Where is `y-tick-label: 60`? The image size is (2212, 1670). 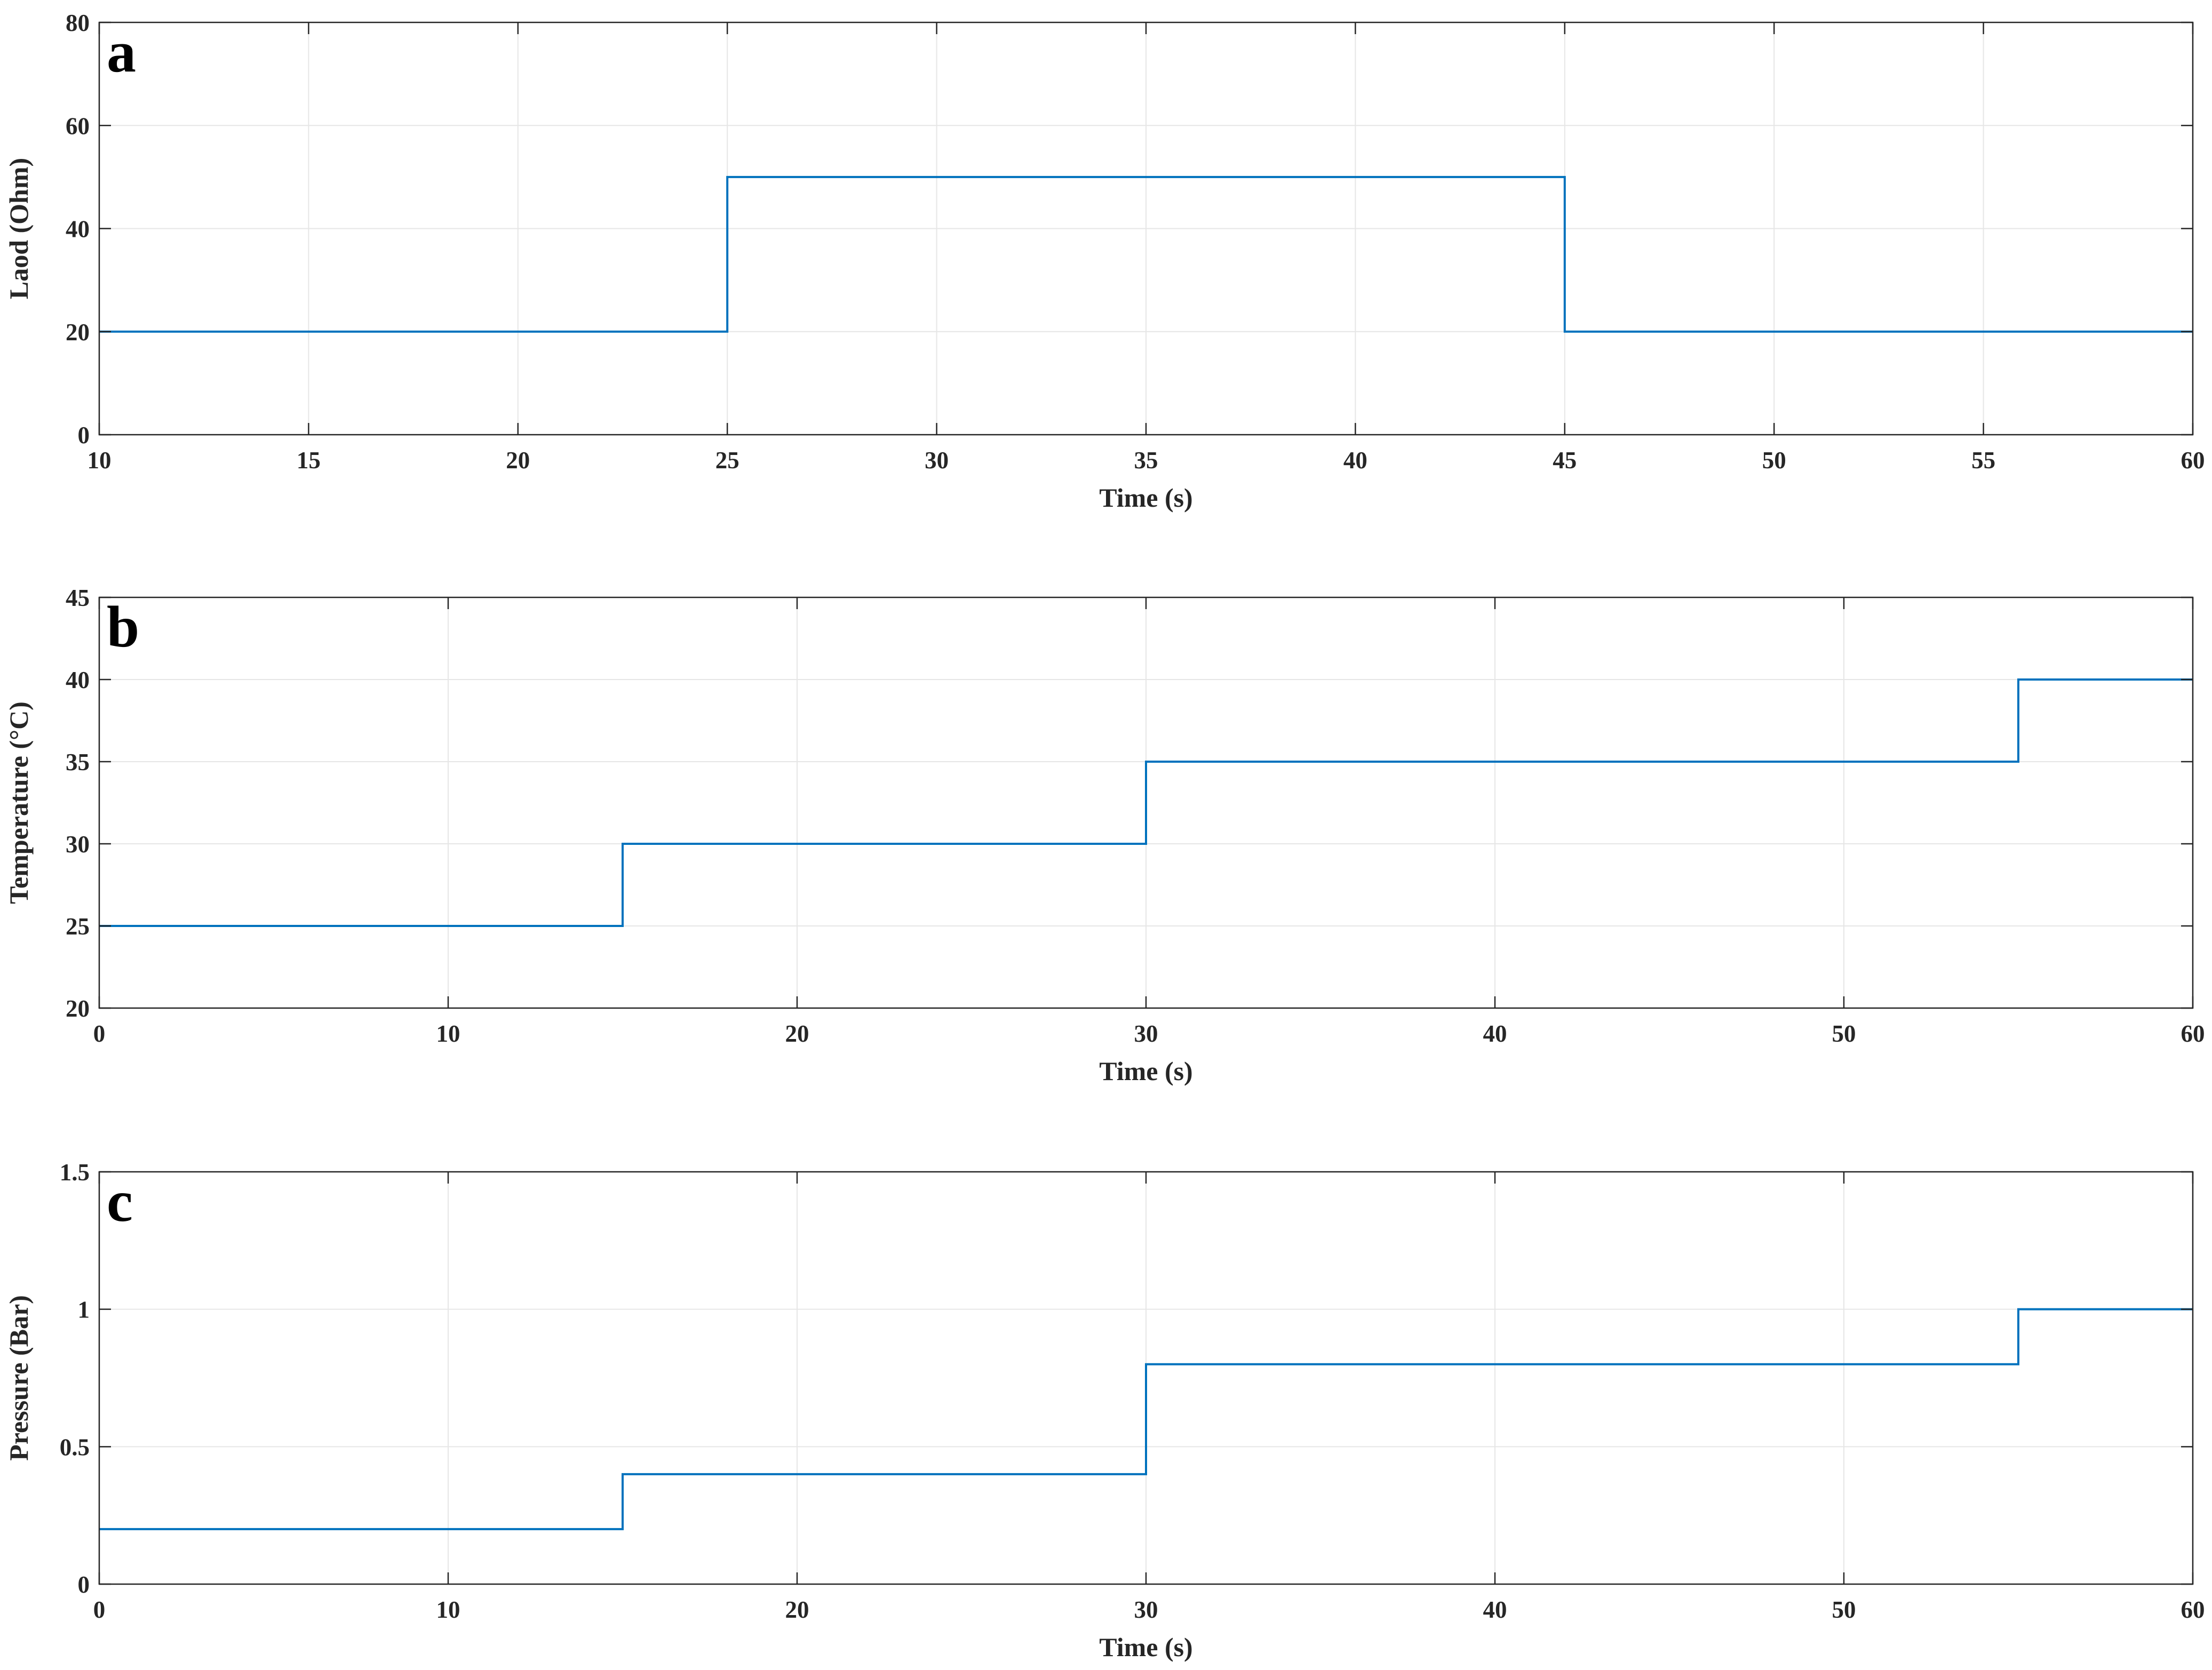 y-tick-label: 60 is located at coordinates (78, 126).